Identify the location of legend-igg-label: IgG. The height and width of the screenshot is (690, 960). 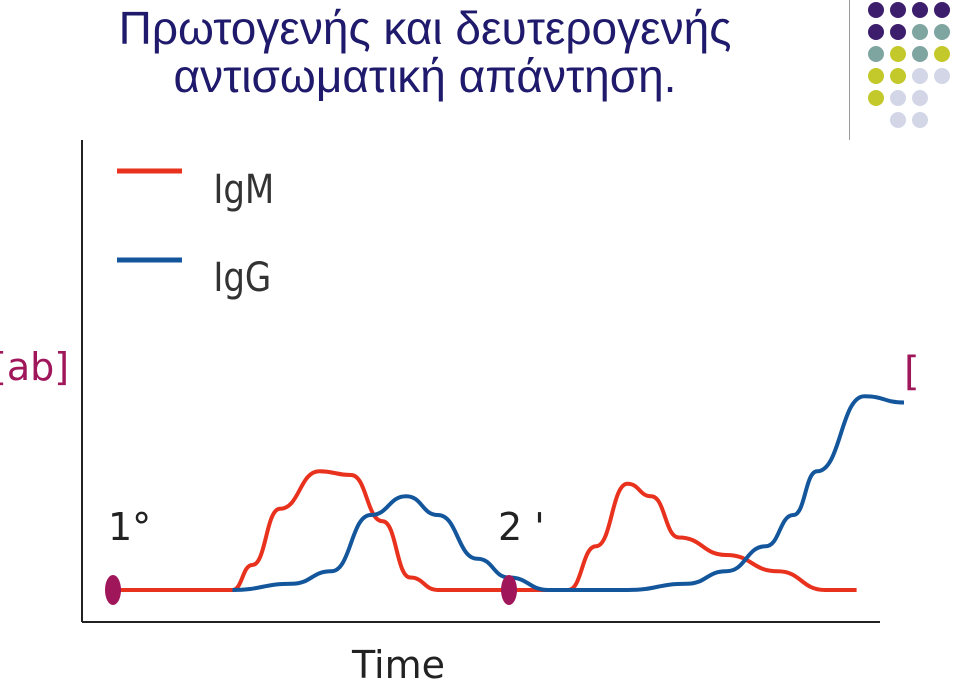
(242, 277).